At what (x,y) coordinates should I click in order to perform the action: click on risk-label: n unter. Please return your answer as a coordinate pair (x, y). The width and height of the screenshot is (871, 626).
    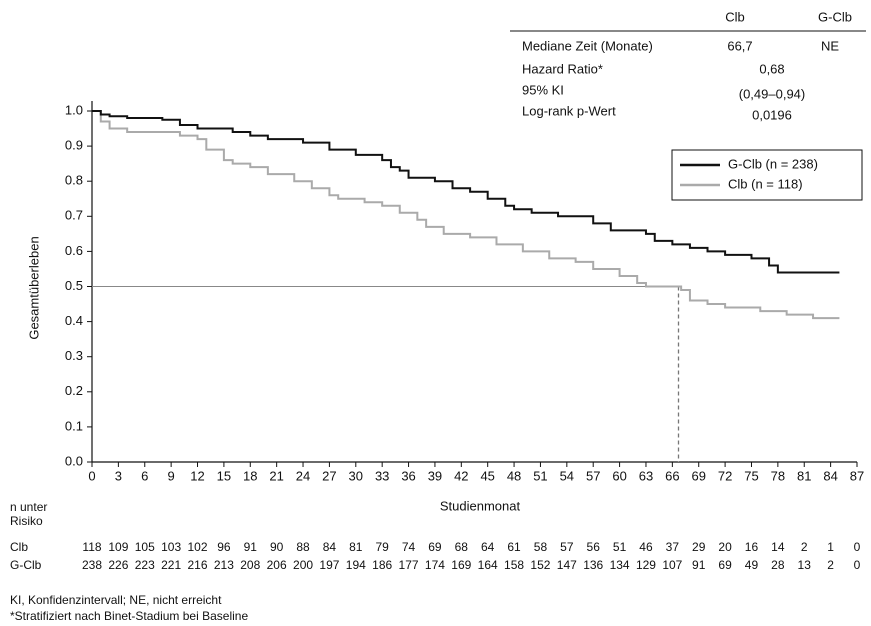
    Looking at the image, I should click on (28, 507).